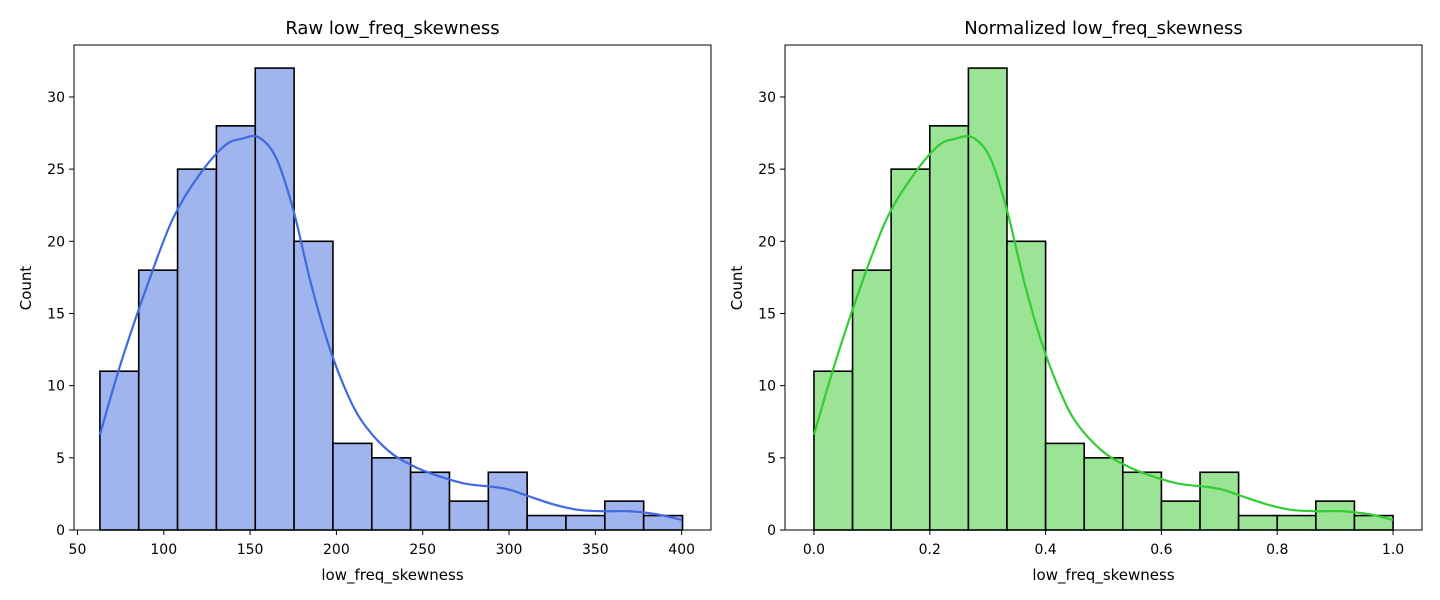 Image resolution: width=1440 pixels, height=600 pixels. What do you see at coordinates (681, 550) in the screenshot?
I see `x-tick-label: 400` at bounding box center [681, 550].